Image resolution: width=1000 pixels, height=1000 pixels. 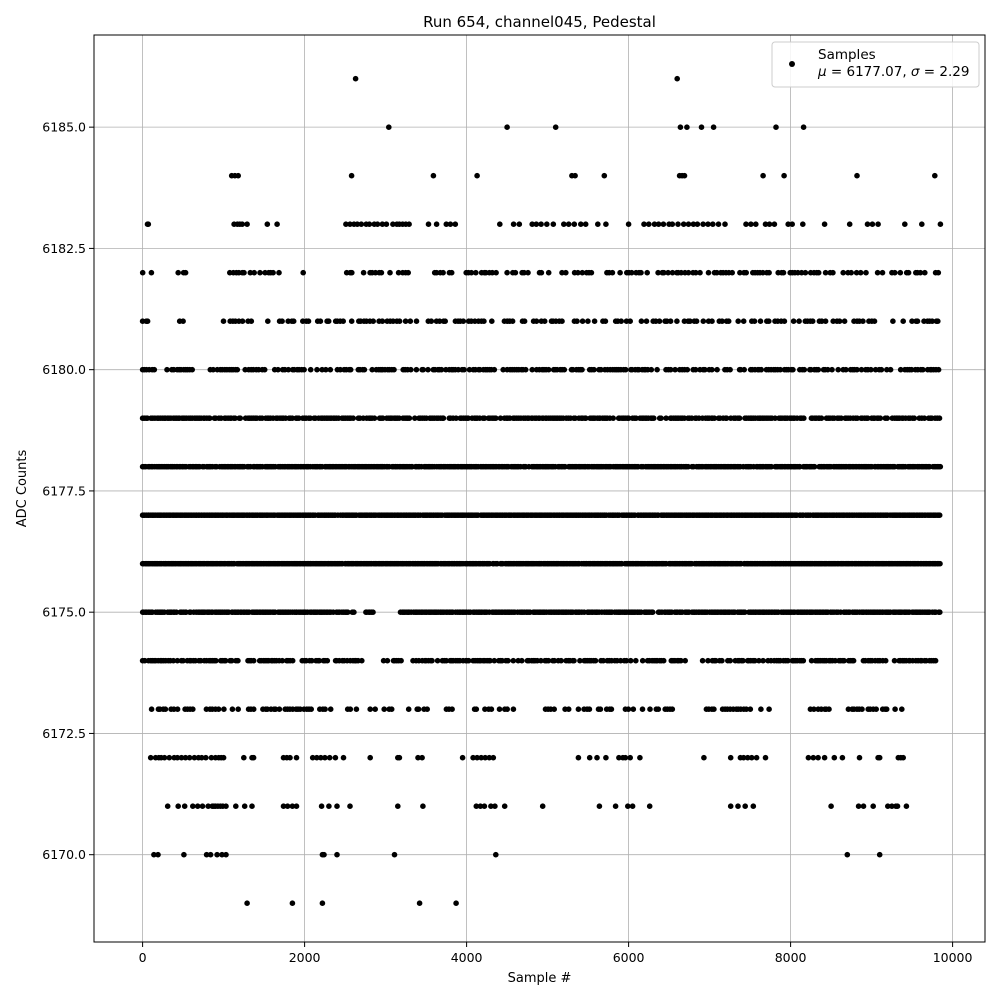 I want to click on y-tick-label: 6182.5, so click(x=64, y=248).